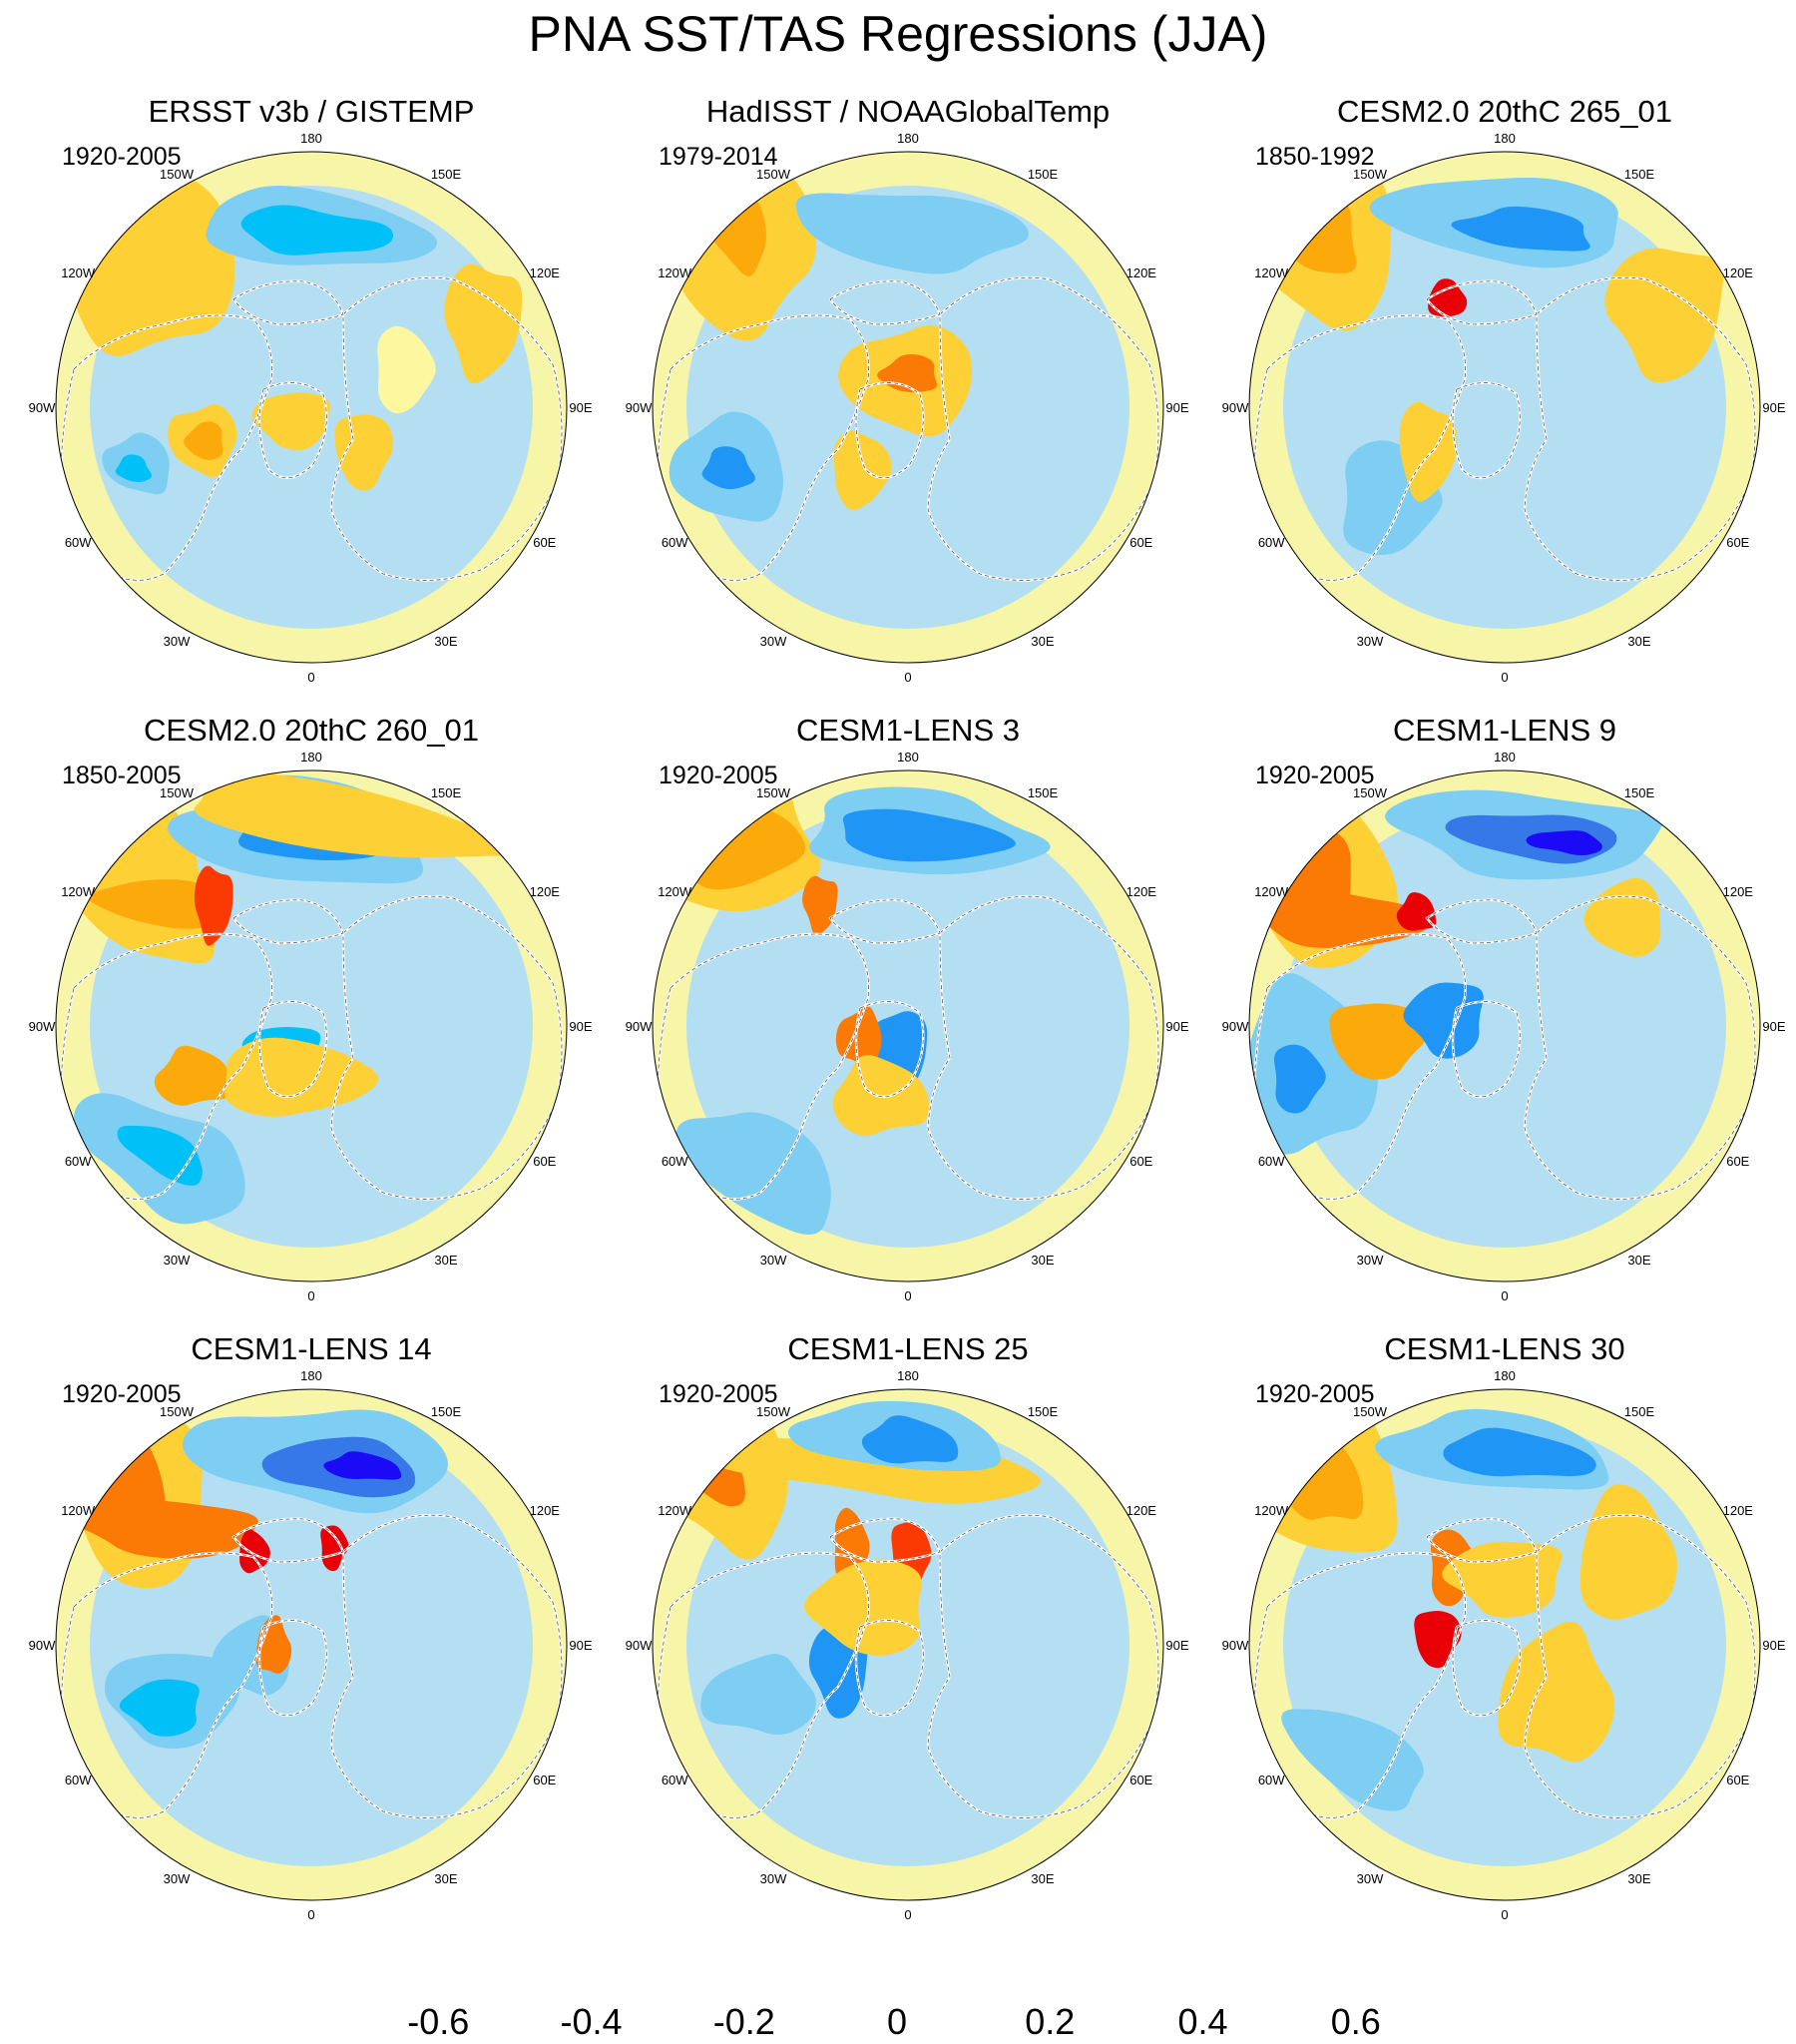  Describe the element at coordinates (894, 2021) in the screenshot. I see `colorbar: -0.6 -0.4 -0.2 0 0.2 0.4 0.6` at that location.